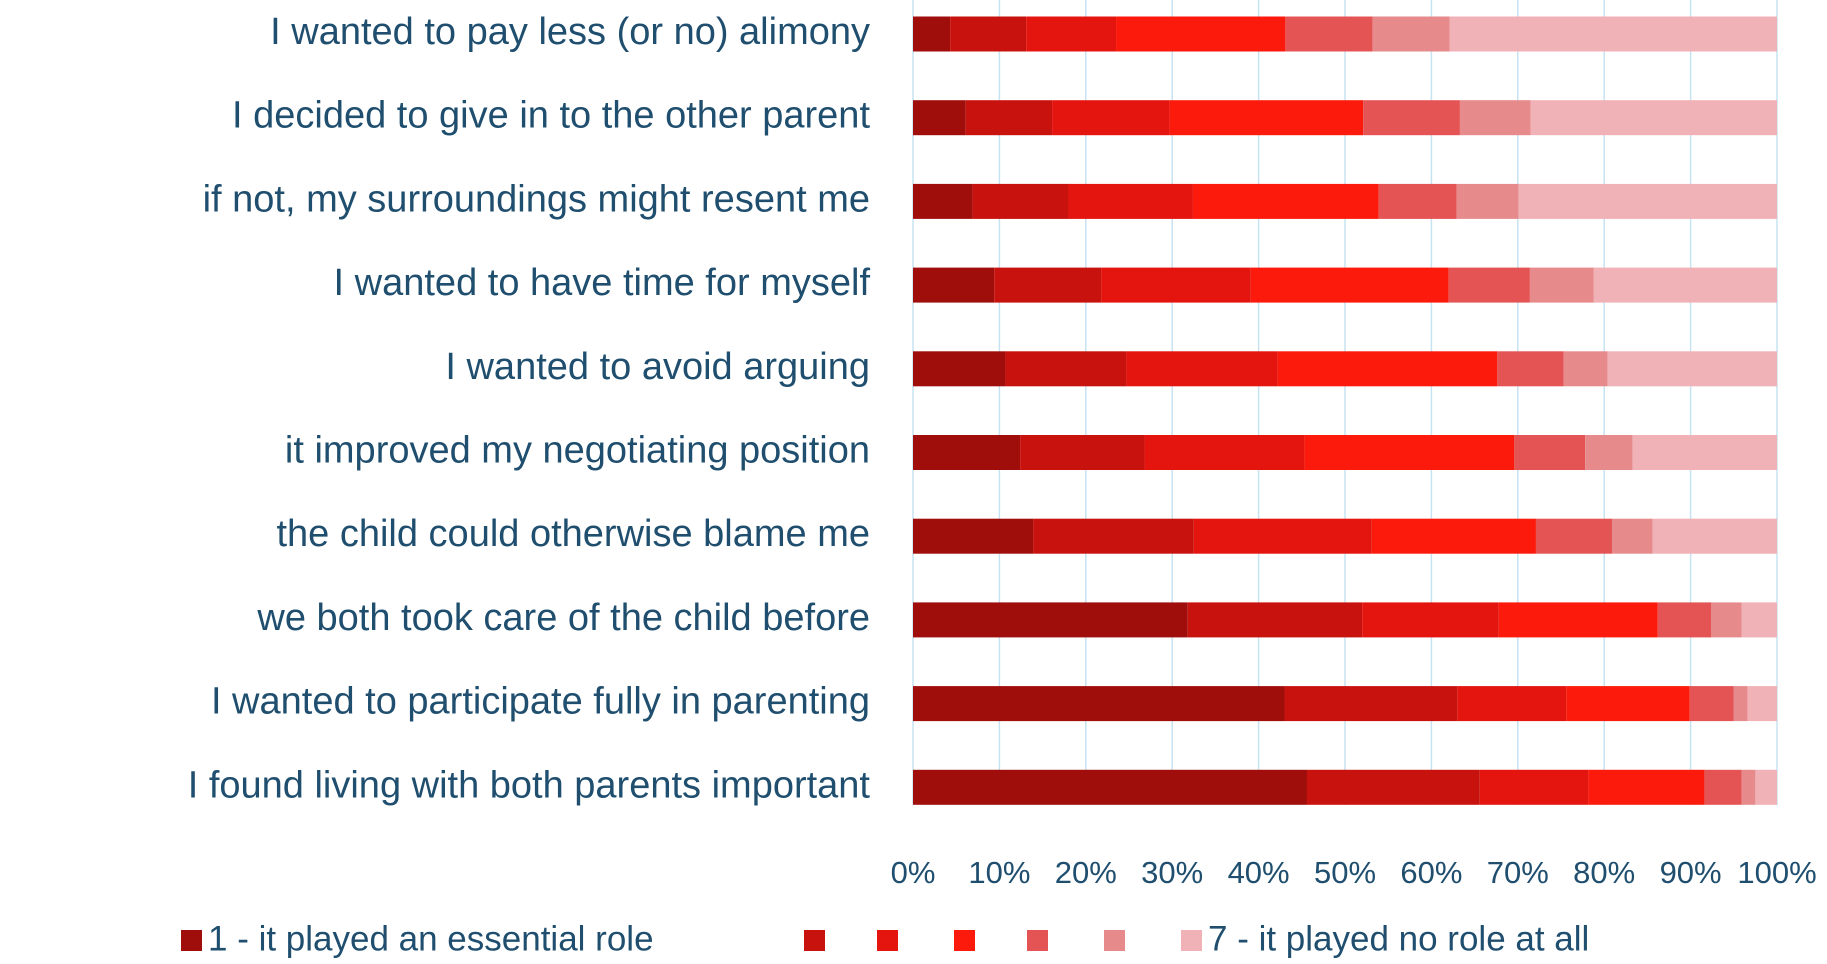  What do you see at coordinates (570, 32) in the screenshot?
I see `y-tick-label: I wanted to pay less (or no) alimony` at bounding box center [570, 32].